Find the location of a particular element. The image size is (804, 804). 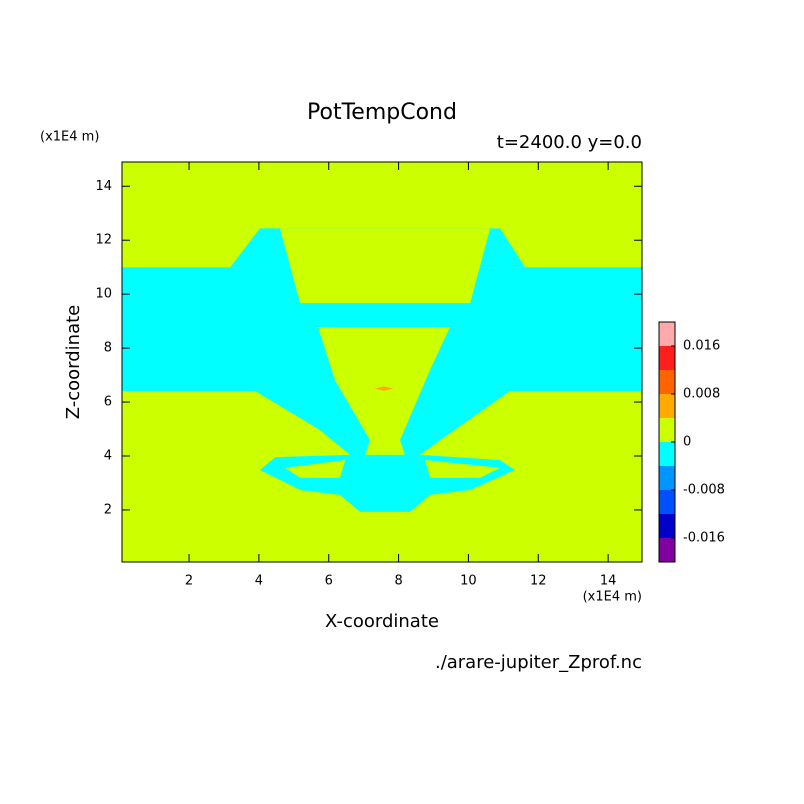

colorbar-tick-label: -0.016 is located at coordinates (704, 538).